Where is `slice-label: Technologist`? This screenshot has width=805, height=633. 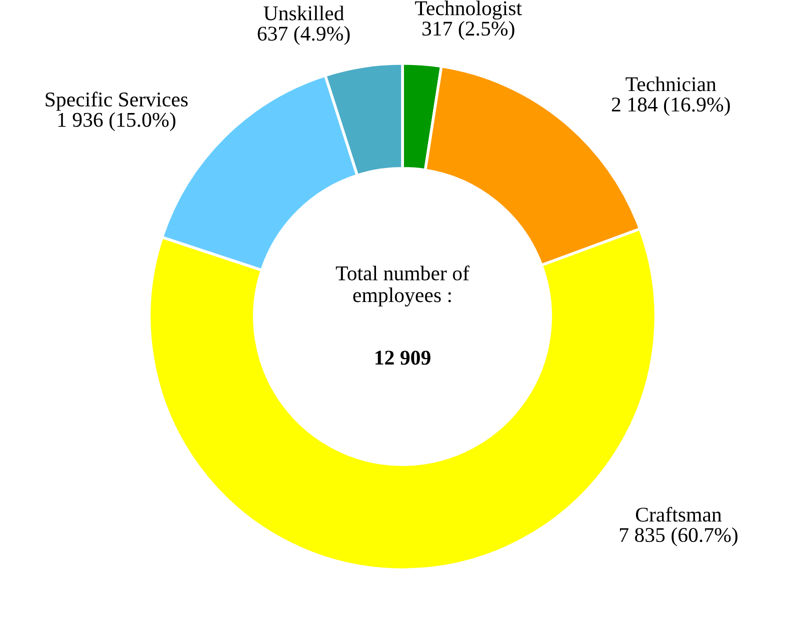 slice-label: Technologist is located at coordinates (468, 10).